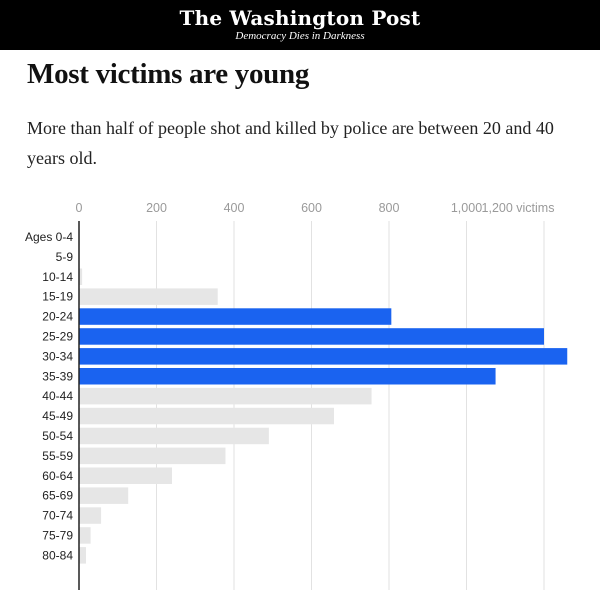 Image resolution: width=600 pixels, height=590 pixels. I want to click on category-label: 15-19, so click(57, 297).